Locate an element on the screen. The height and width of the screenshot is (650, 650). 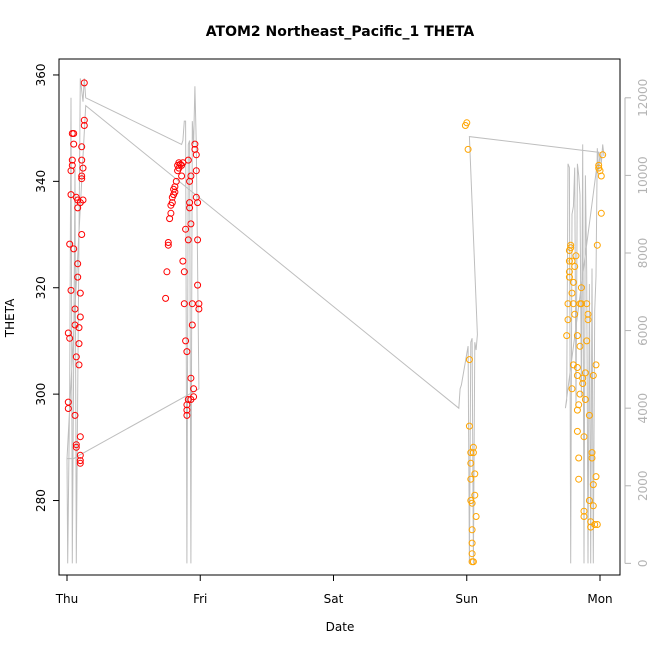
y2-tick-label: 0 is located at coordinates (643, 564).